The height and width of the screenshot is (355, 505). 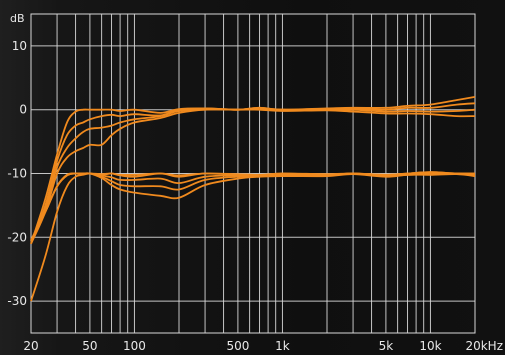 What do you see at coordinates (17, 18) in the screenshot?
I see `y-unit-label: dB` at bounding box center [17, 18].